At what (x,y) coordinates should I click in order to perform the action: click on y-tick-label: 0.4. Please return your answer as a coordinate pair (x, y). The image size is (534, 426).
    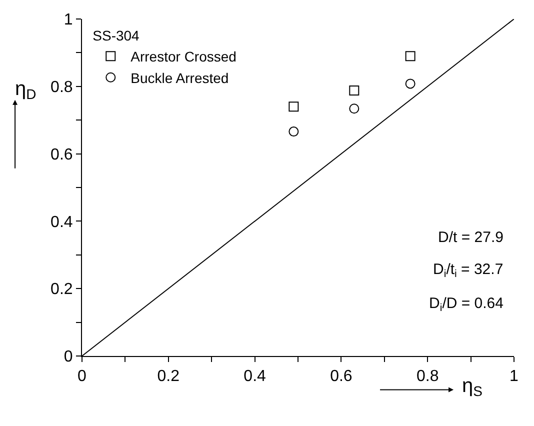
    Looking at the image, I should click on (61, 222).